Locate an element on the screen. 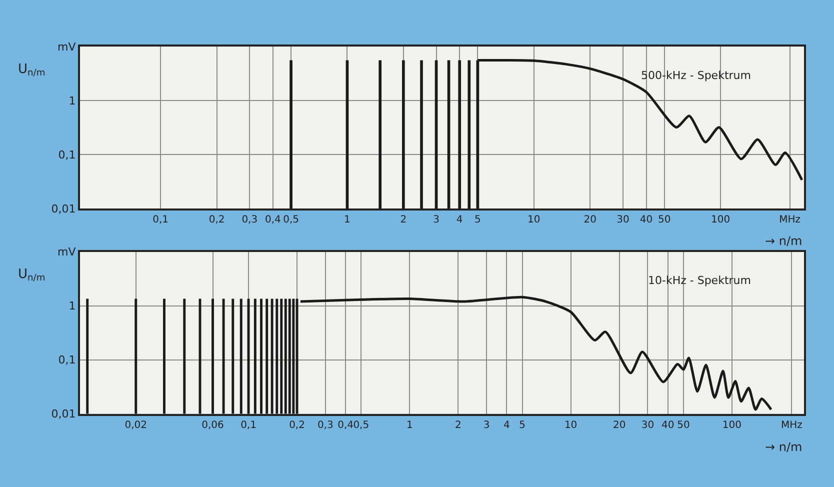 The image size is (834, 487). x-tick-label: 0,06 is located at coordinates (213, 425).